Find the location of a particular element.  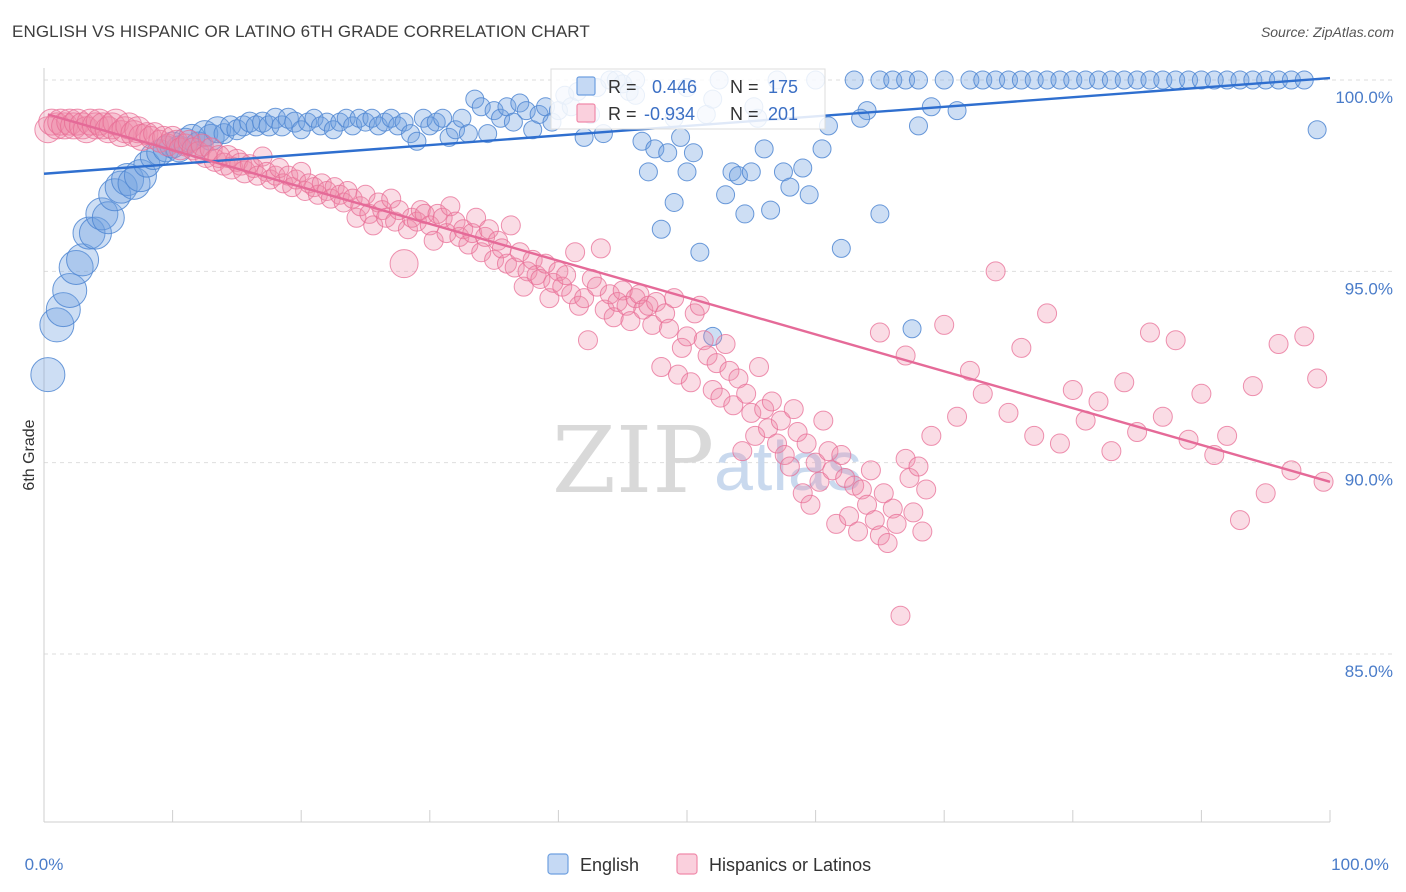

stats-swatch-hispanic is located at coordinates (586, 113).